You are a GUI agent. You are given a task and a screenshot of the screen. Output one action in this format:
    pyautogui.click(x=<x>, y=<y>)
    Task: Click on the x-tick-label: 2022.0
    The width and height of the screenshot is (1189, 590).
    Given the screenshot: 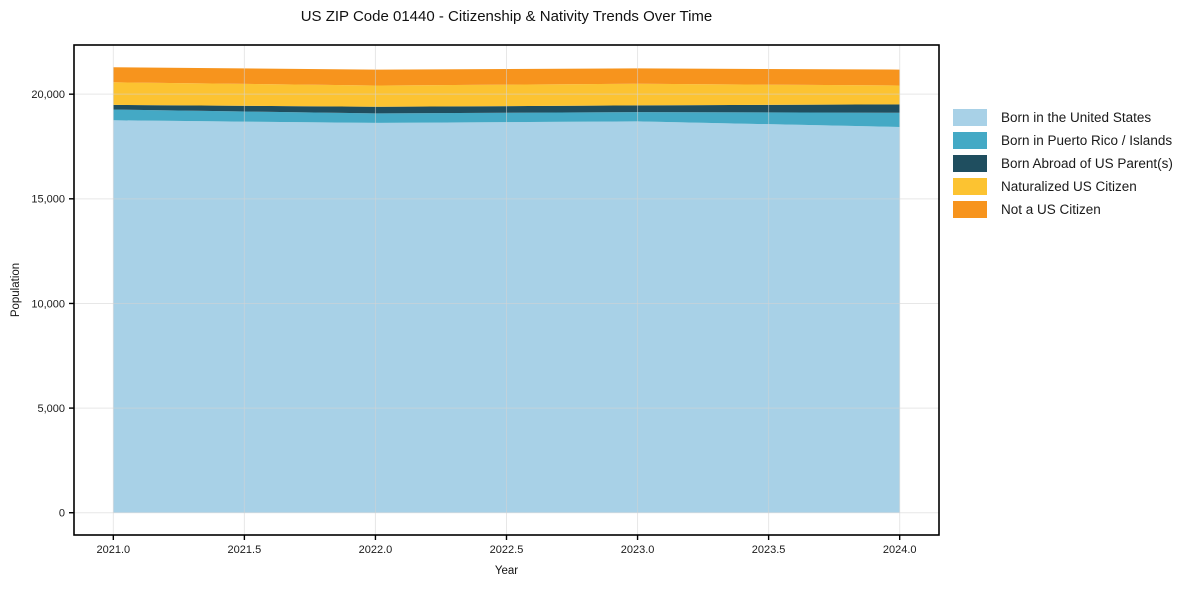 What is the action you would take?
    pyautogui.click(x=376, y=550)
    